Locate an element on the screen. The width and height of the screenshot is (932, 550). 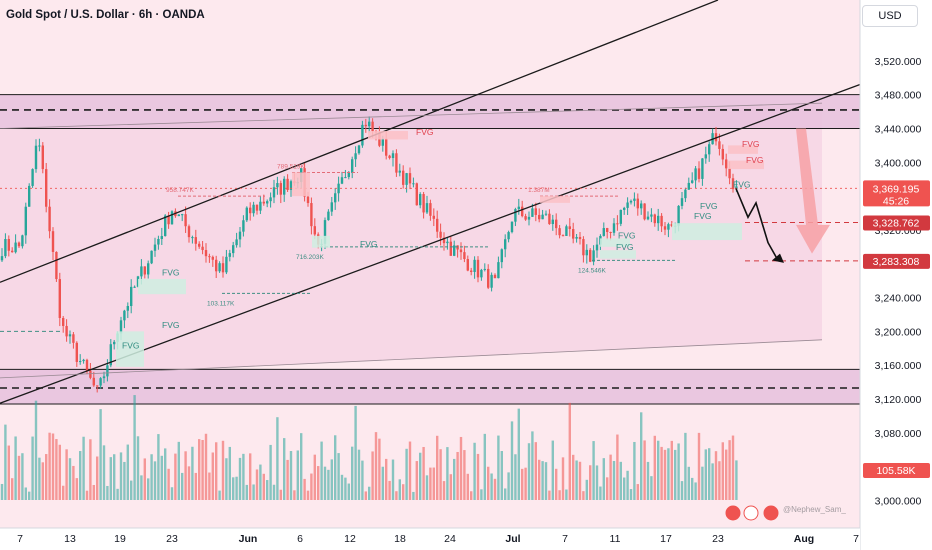
y-tick-label: 3,400.000 is located at coordinates (898, 163).